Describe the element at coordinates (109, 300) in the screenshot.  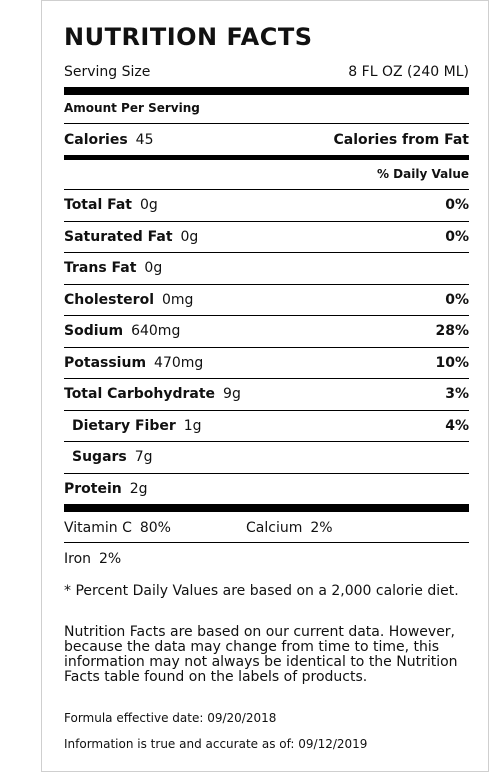
I see `nutrient-name: Cholesterol` at that location.